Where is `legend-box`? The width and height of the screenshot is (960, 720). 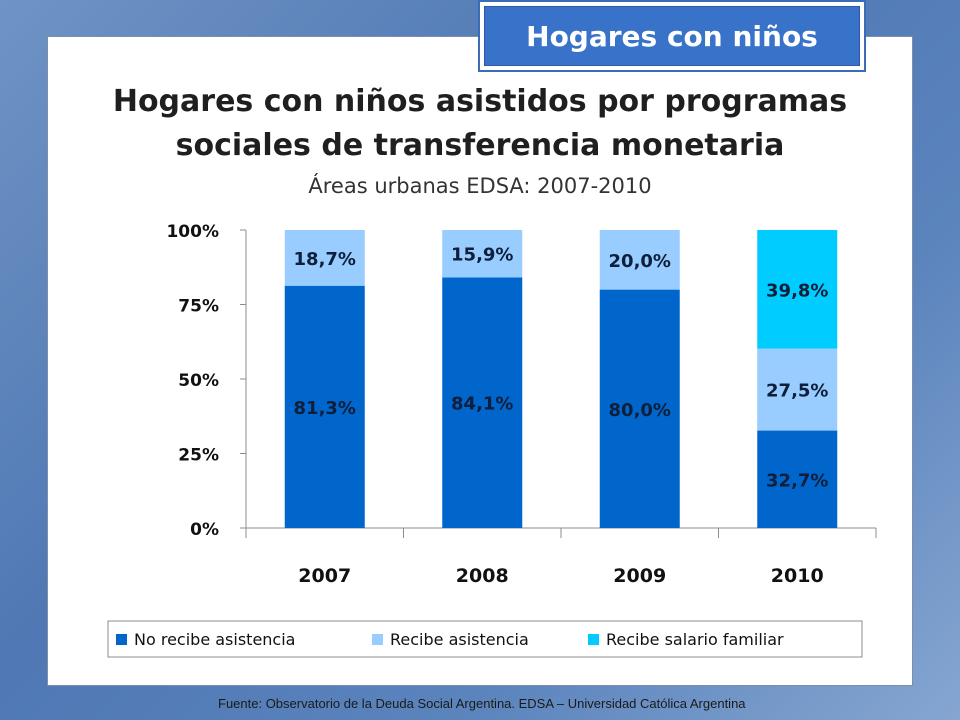 legend-box is located at coordinates (485, 639).